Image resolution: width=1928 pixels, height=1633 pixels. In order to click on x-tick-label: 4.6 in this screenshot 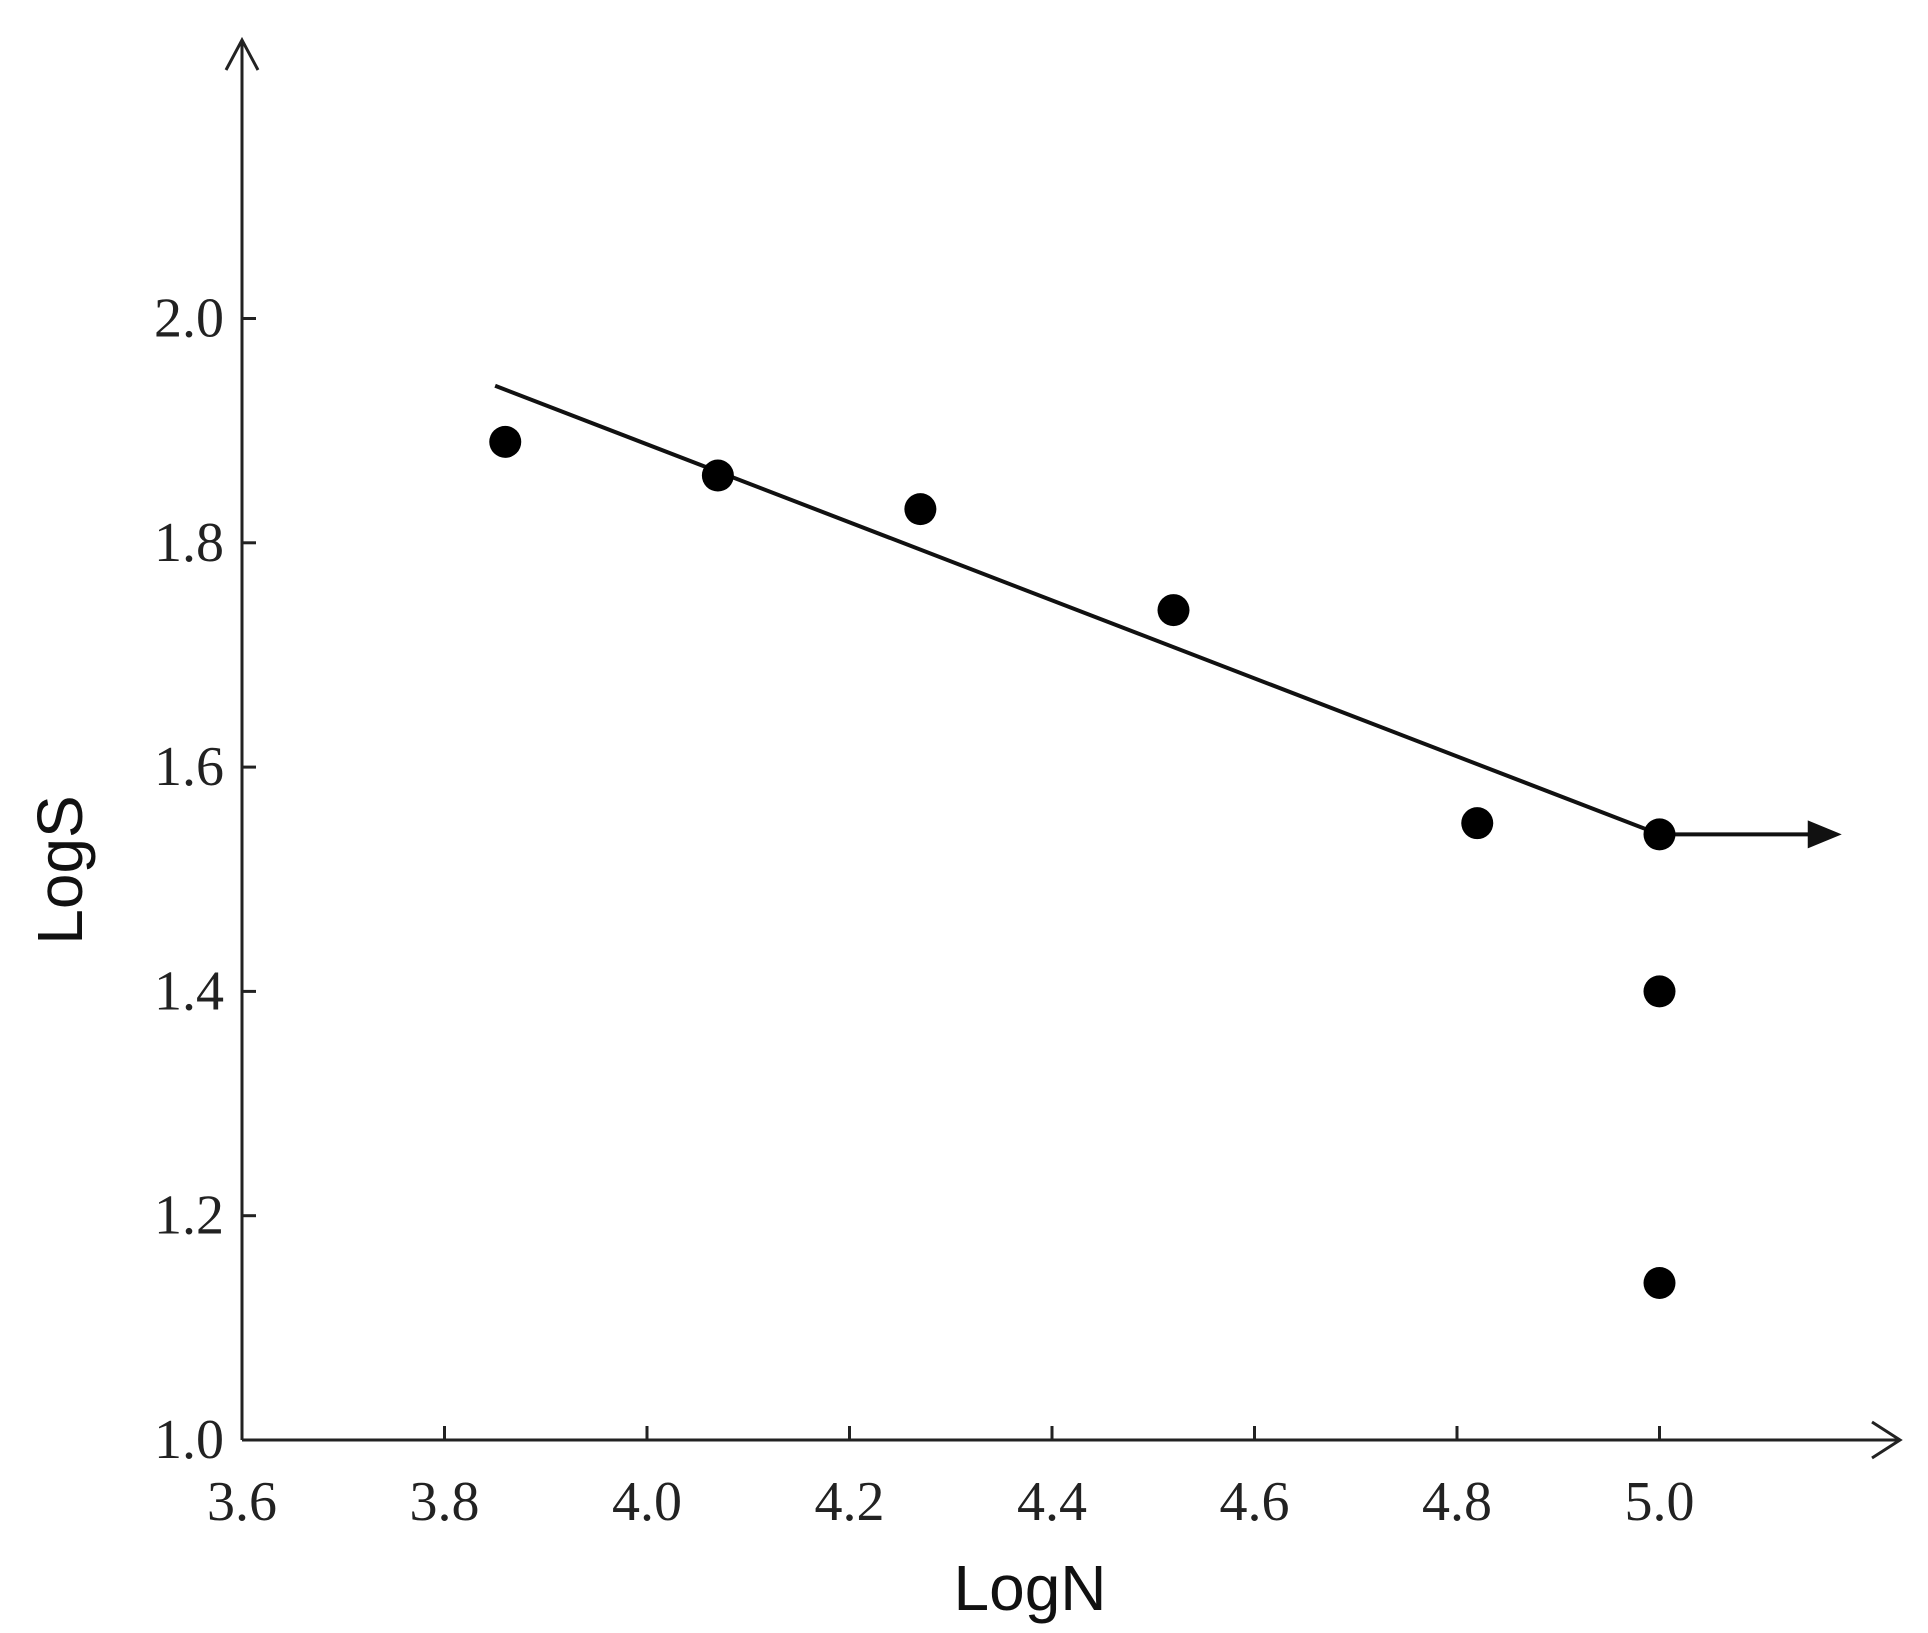, I will do `click(1255, 1502)`.